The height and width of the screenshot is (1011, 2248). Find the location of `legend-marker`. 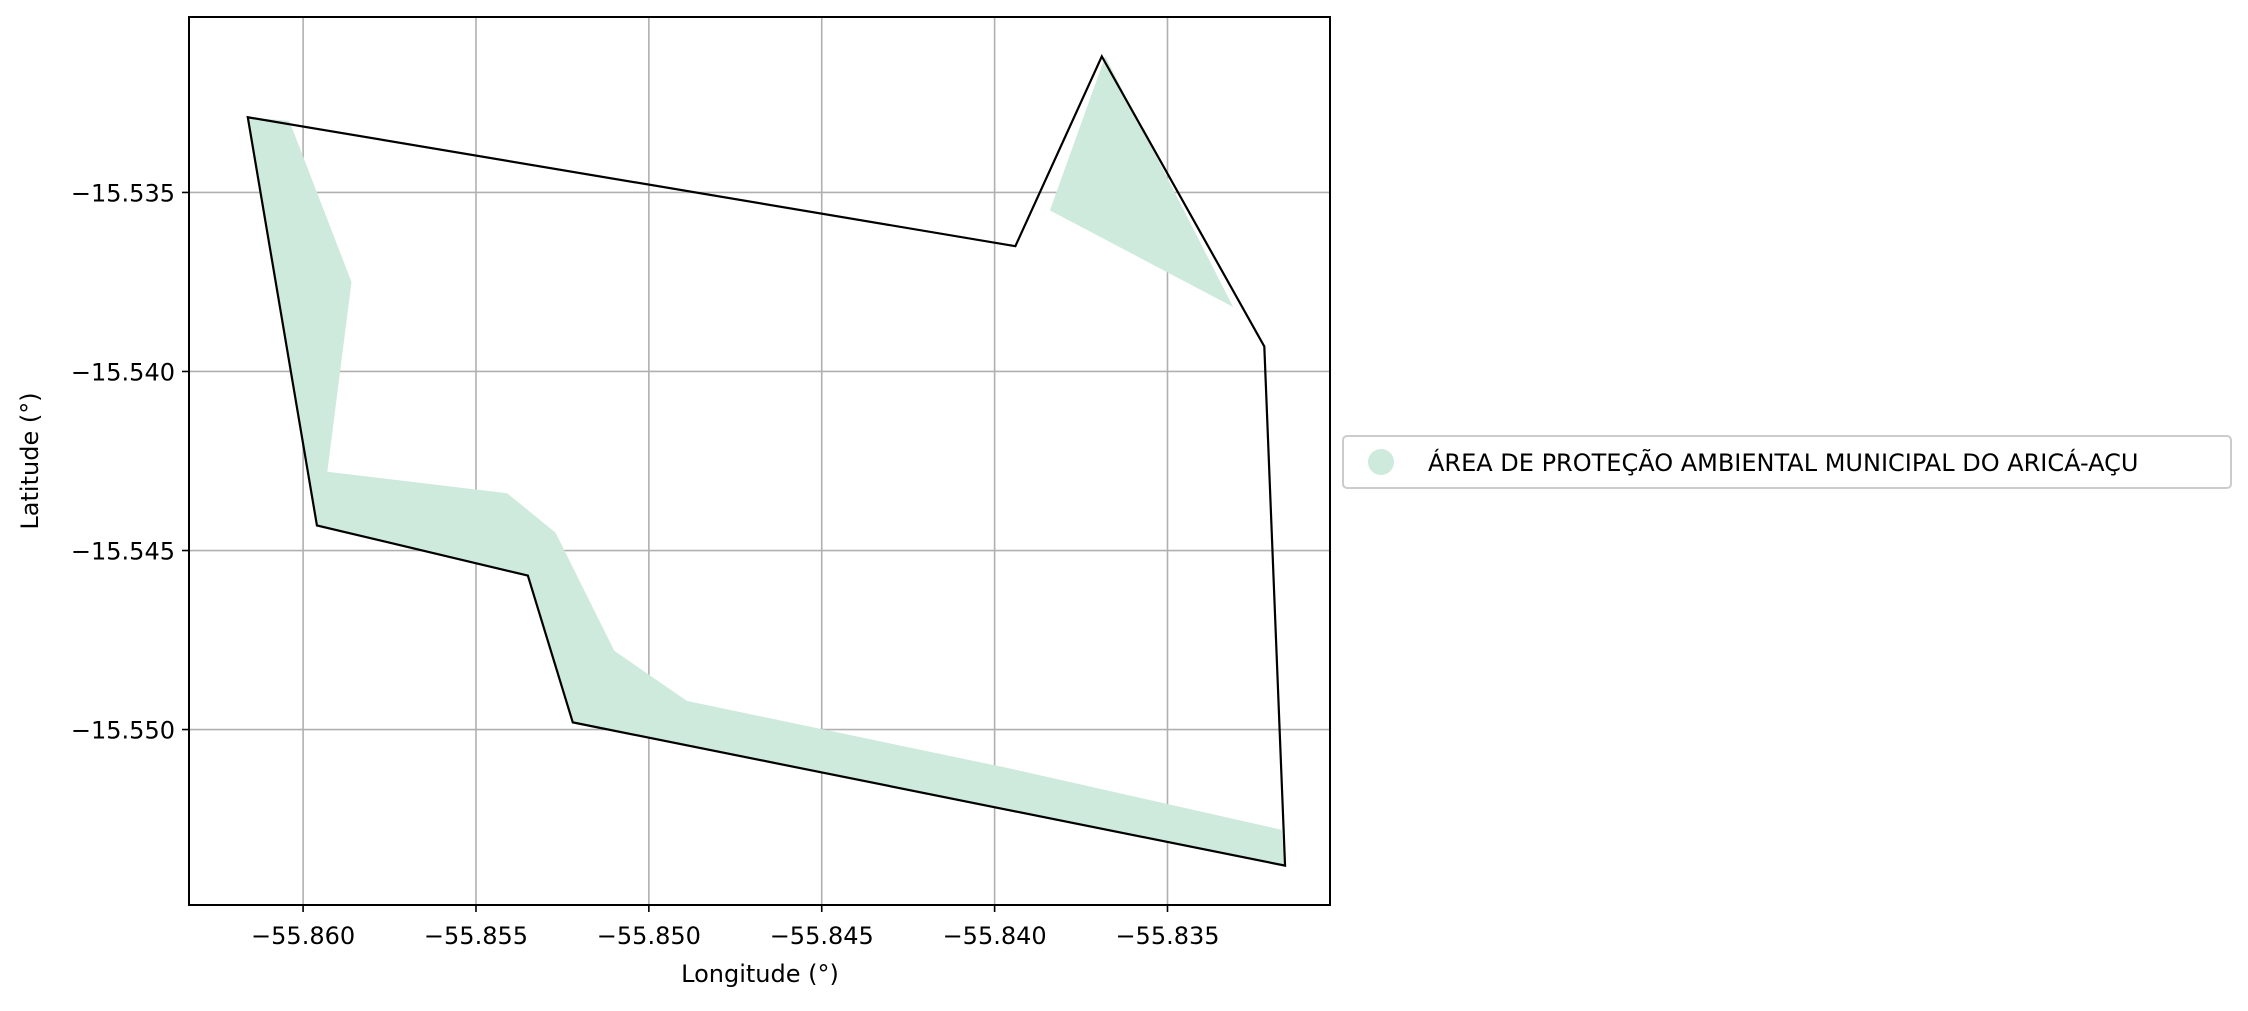

legend-marker is located at coordinates (1381, 462).